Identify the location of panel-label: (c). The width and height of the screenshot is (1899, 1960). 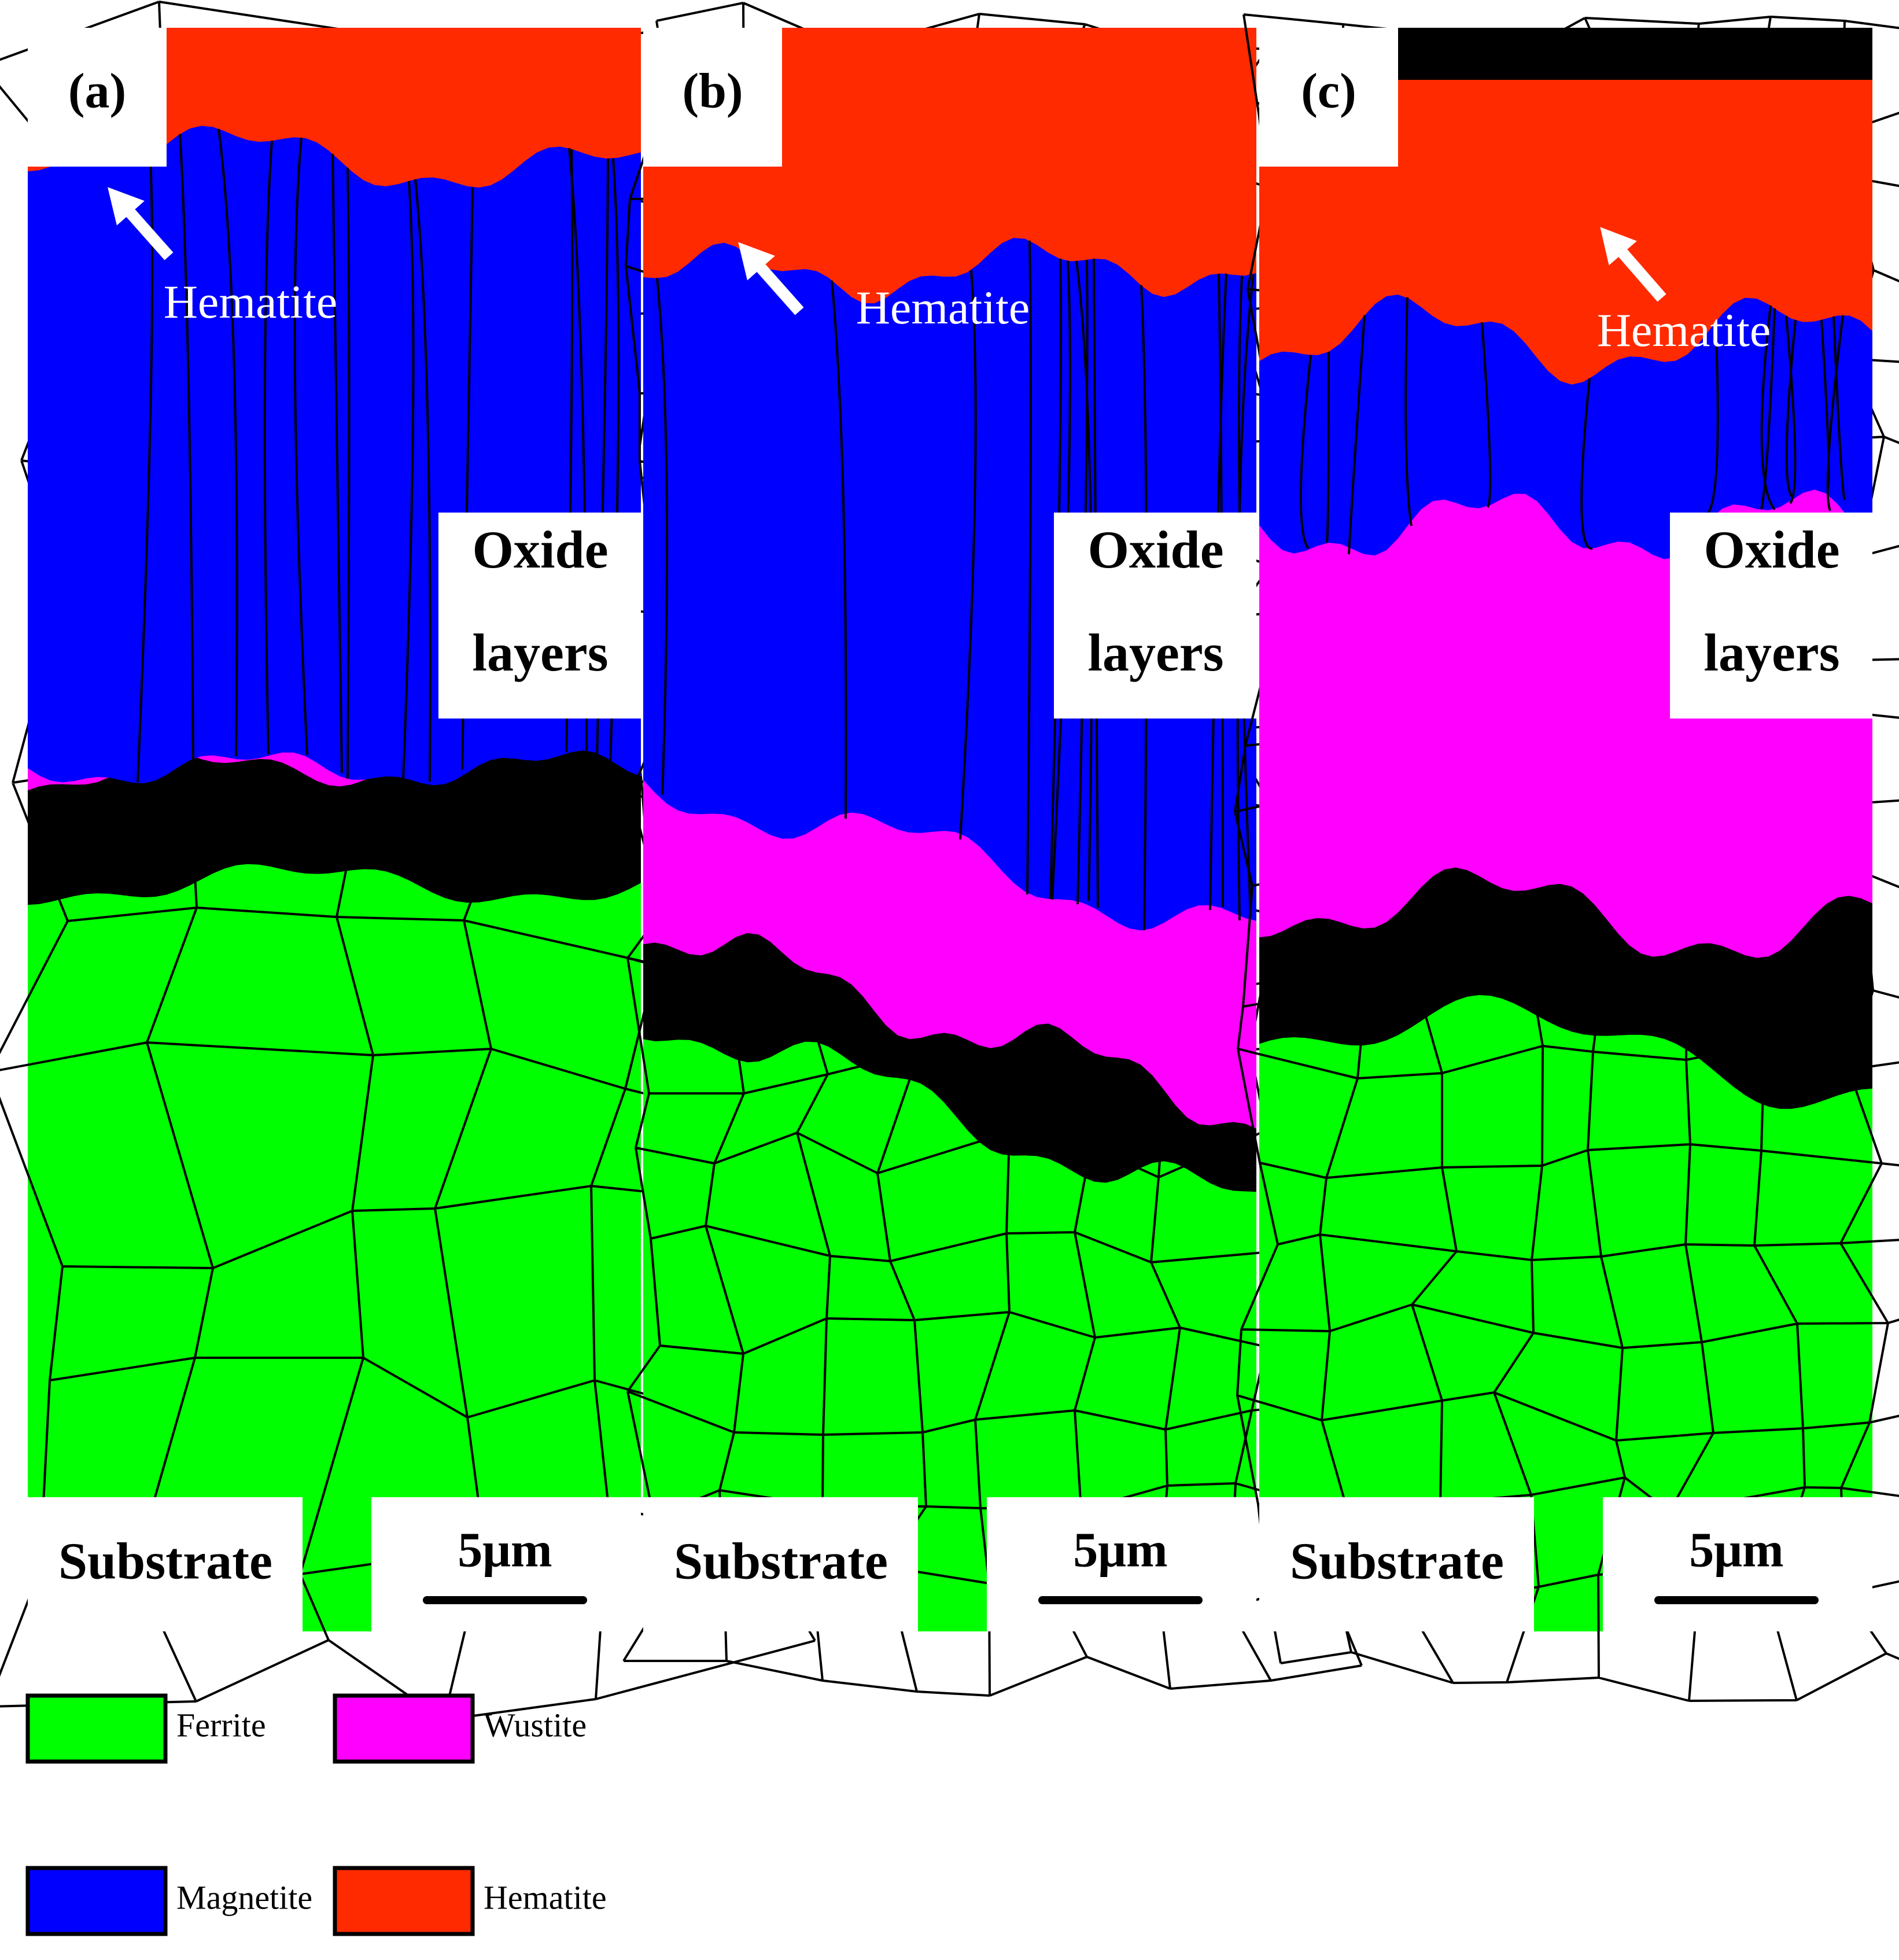
(1328, 91).